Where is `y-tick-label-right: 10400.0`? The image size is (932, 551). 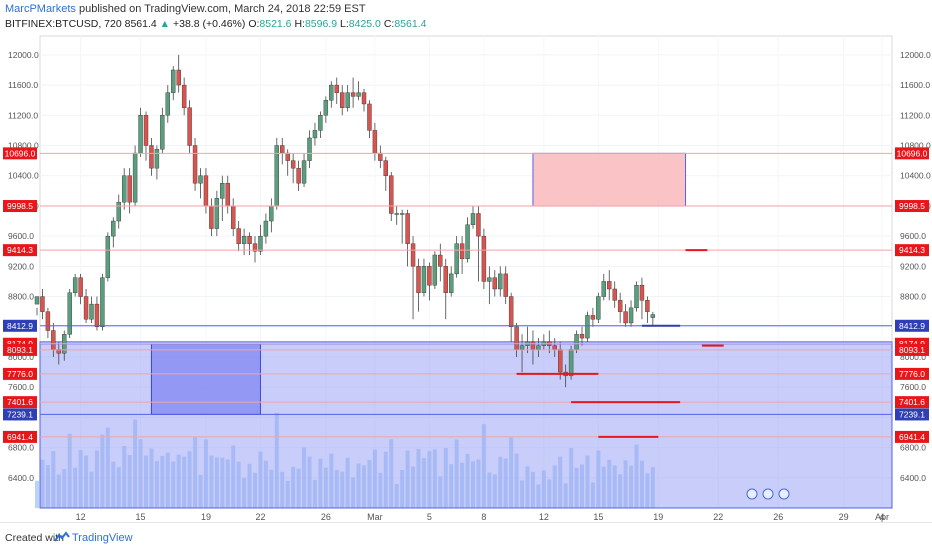 y-tick-label-right: 10400.0 is located at coordinates (915, 176).